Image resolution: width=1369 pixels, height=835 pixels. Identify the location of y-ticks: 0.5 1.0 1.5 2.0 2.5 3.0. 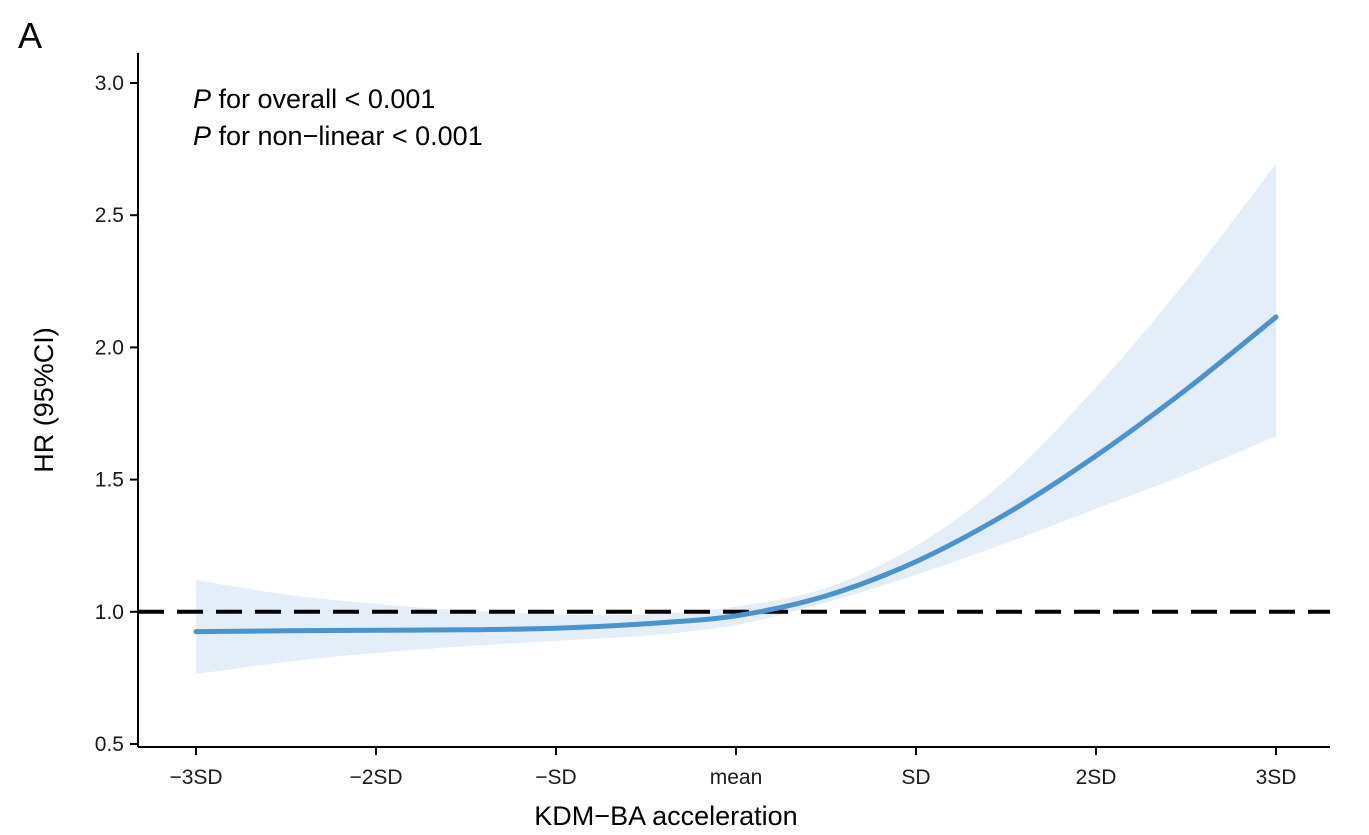
(116, 414).